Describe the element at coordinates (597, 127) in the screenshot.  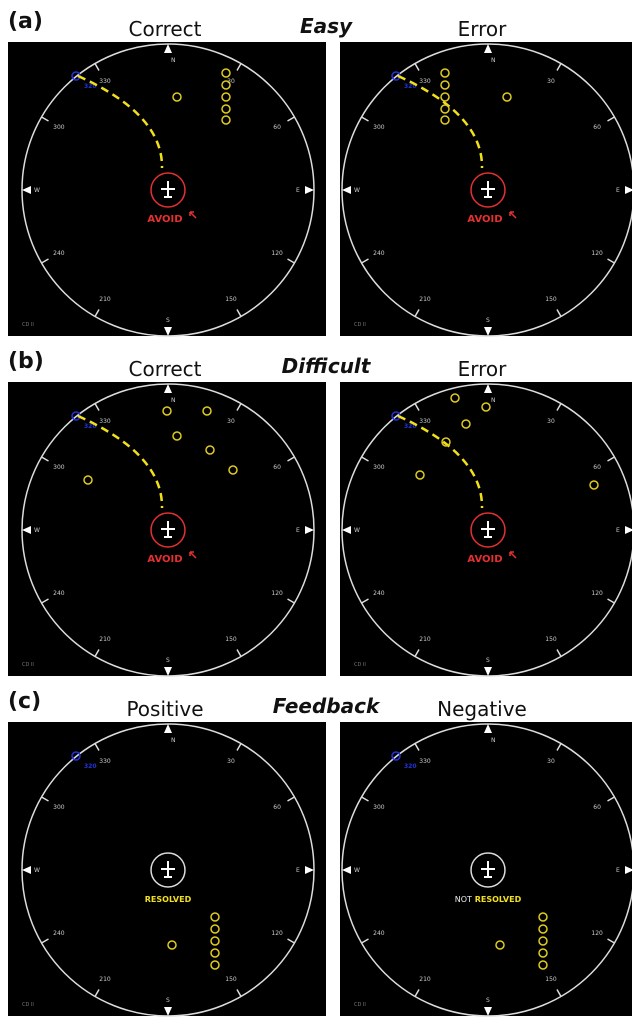
I see `bearing-label: 60` at that location.